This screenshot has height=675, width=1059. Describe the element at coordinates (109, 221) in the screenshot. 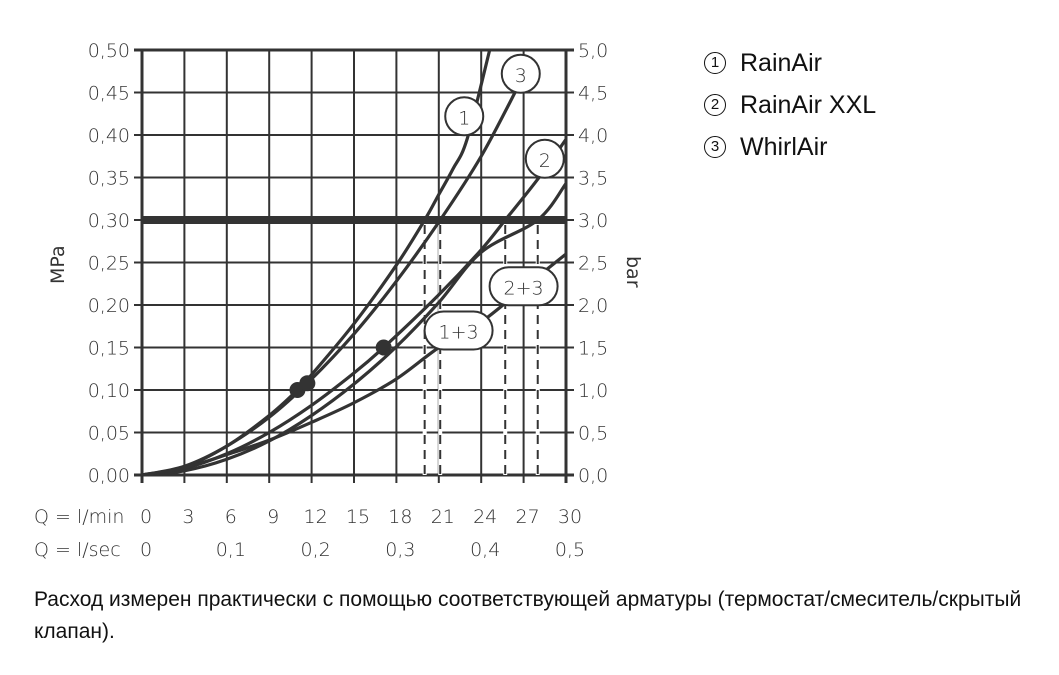

I see `y-tick-label-left: 0,30` at that location.